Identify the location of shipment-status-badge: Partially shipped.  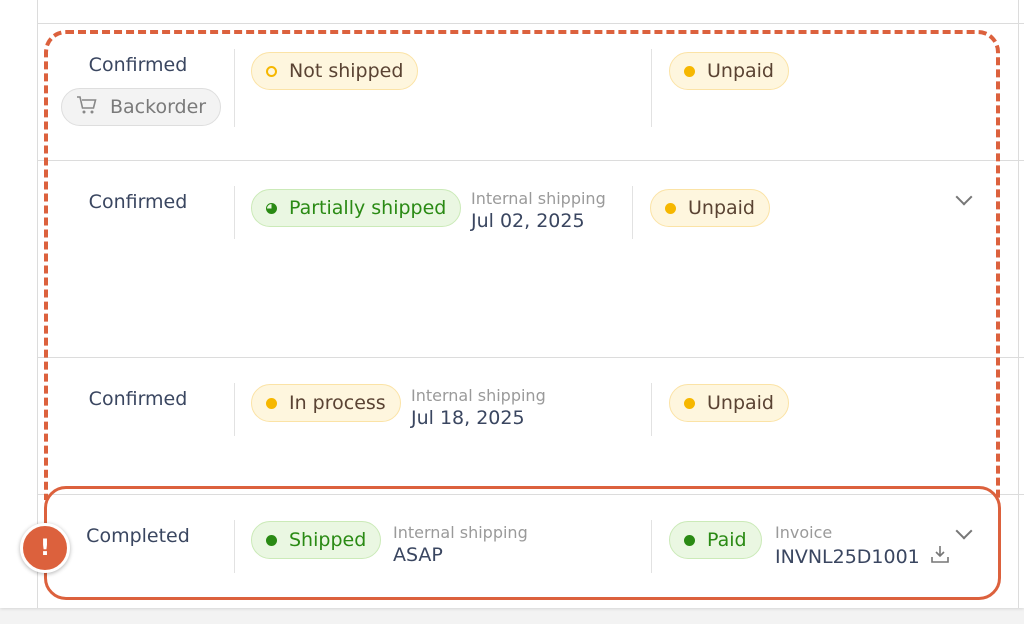
(356, 208).